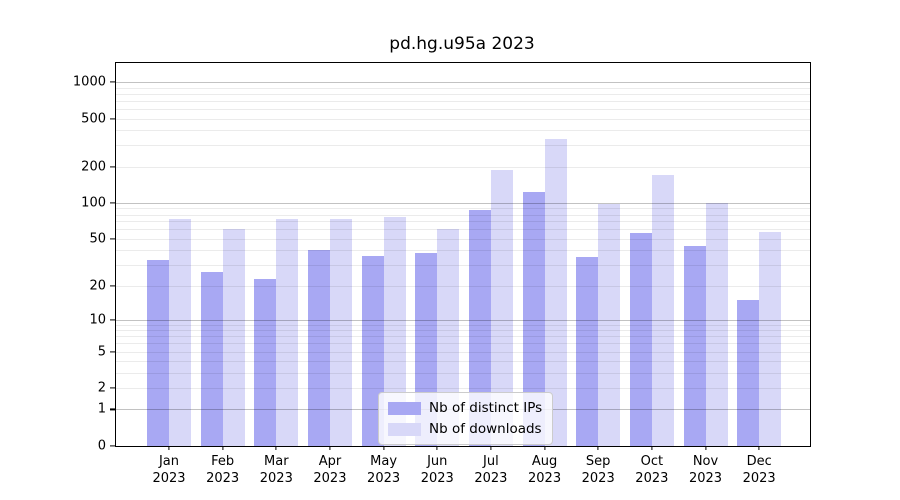 The image size is (900, 500). I want to click on x-axis-label-aug: Aug 2023, so click(545, 470).